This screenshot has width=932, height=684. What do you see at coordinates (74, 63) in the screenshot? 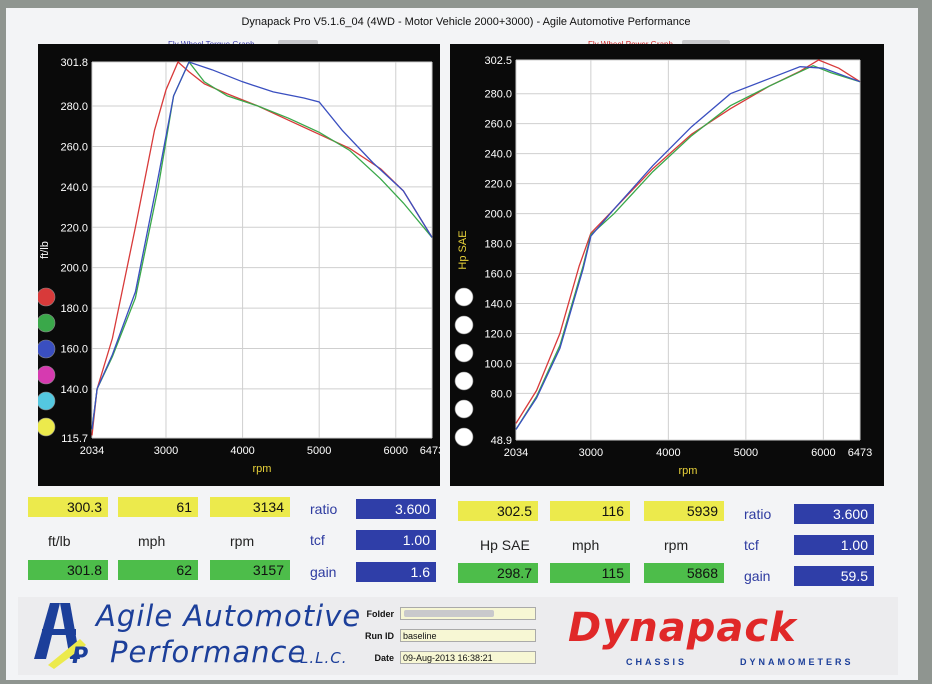
I see `y-tick-label: 301.8` at bounding box center [74, 63].